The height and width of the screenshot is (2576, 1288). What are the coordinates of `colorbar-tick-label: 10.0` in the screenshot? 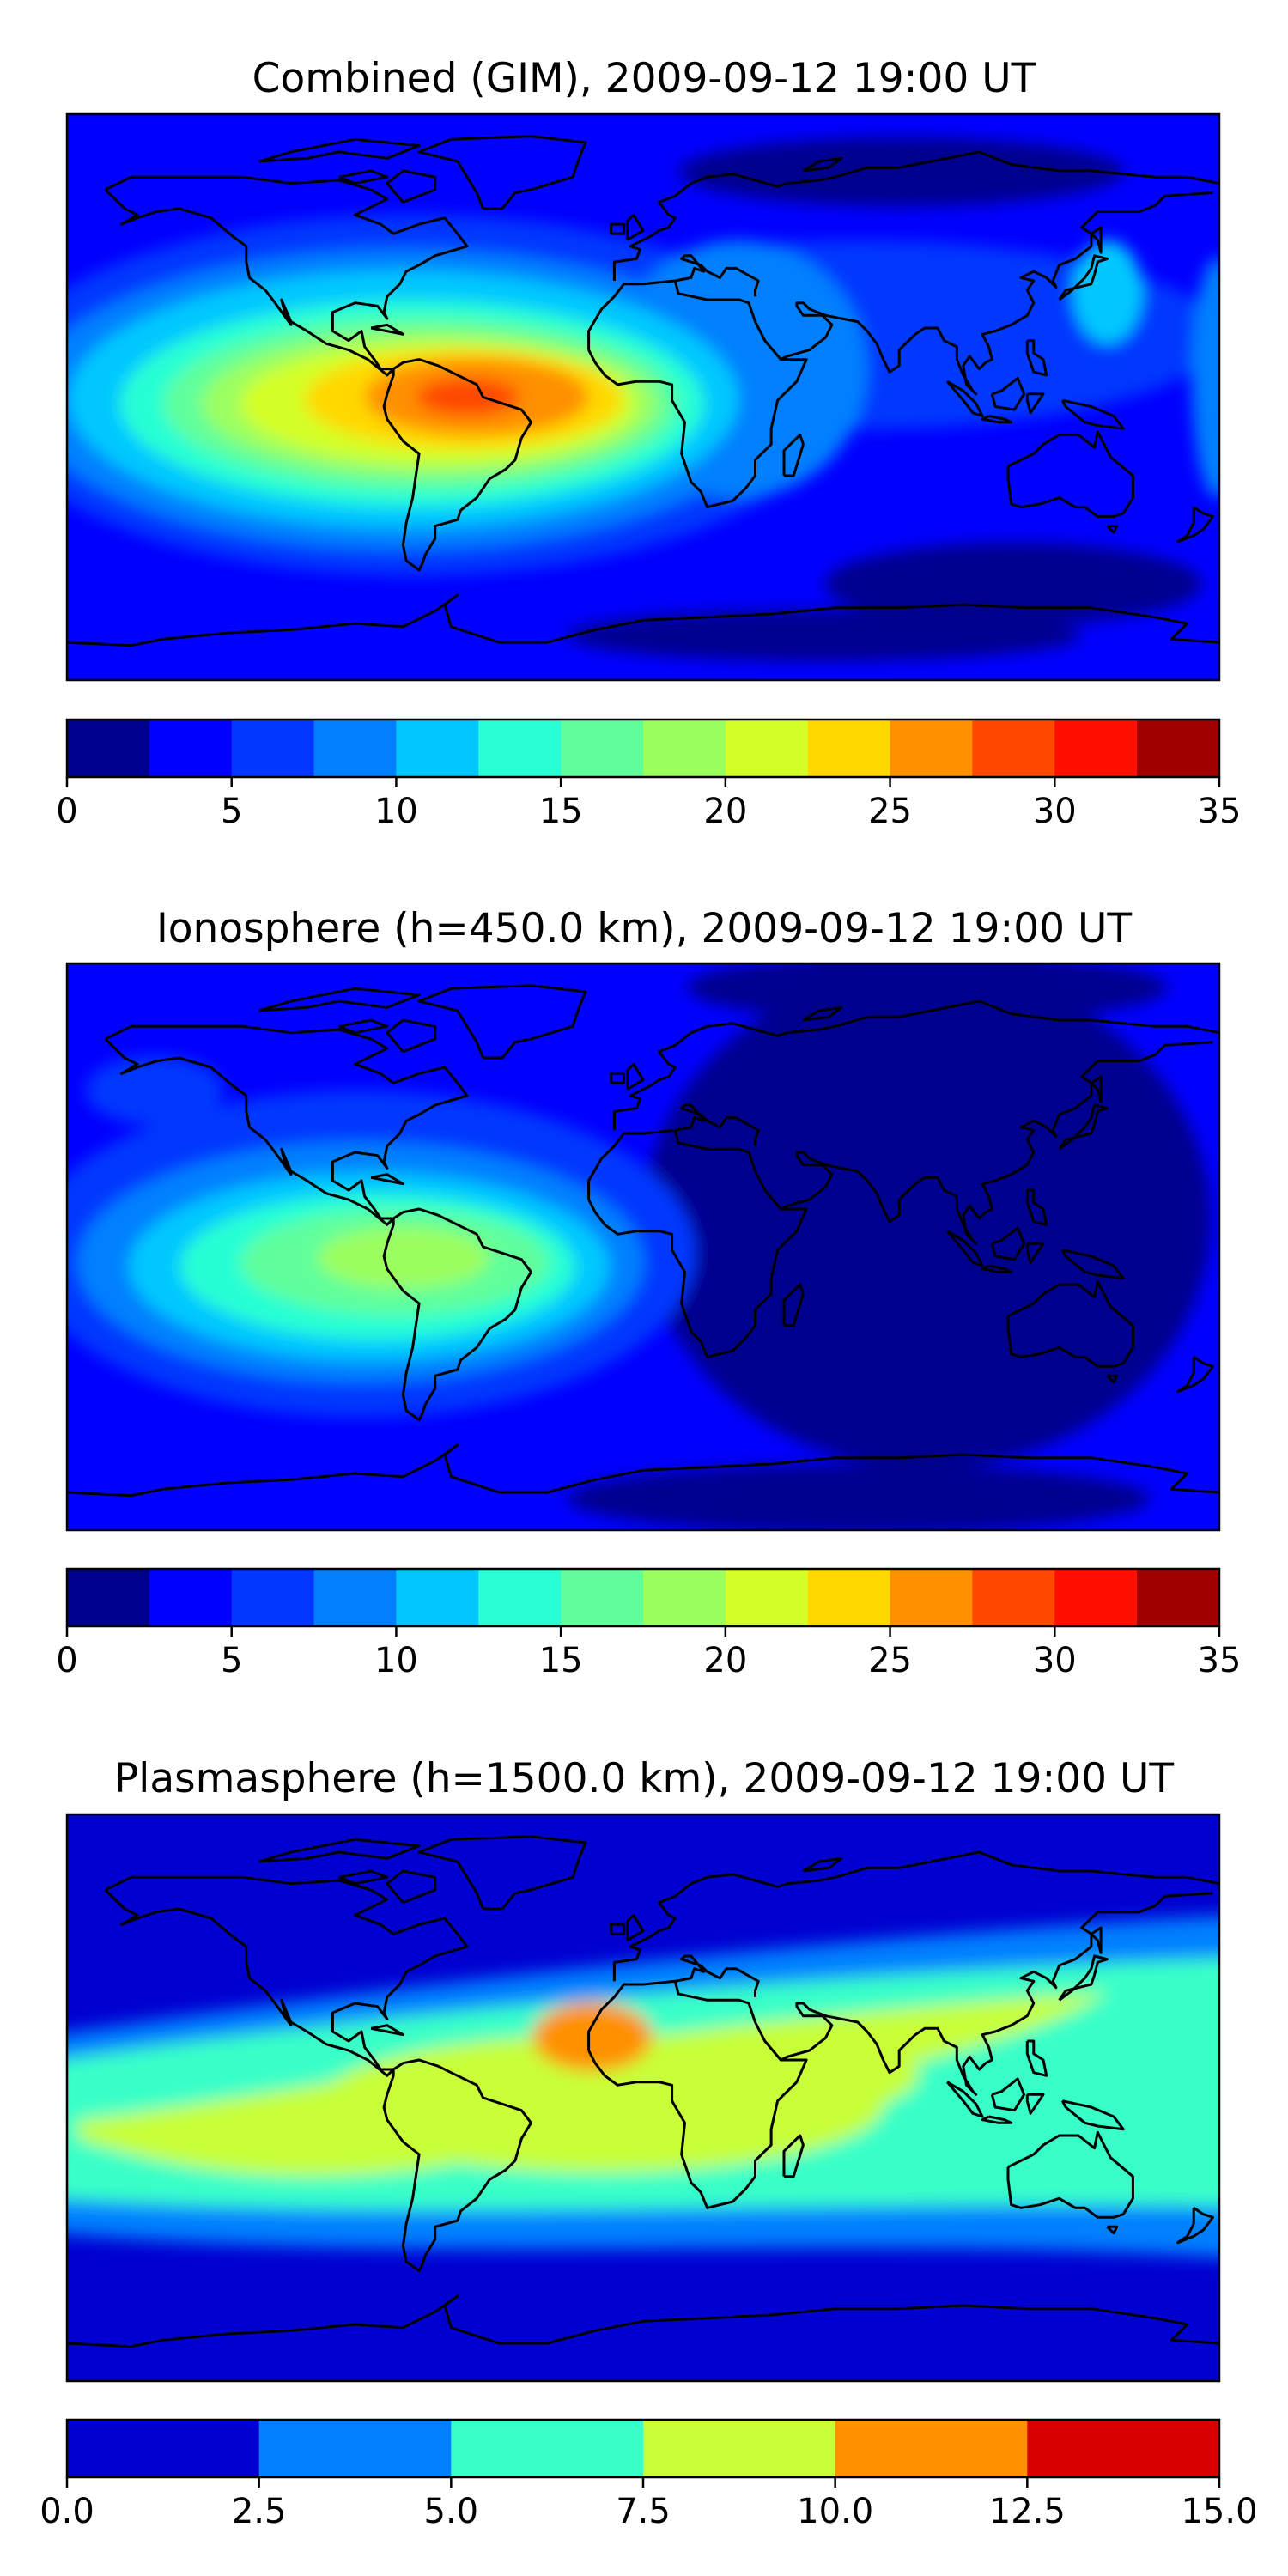 It's located at (835, 2511).